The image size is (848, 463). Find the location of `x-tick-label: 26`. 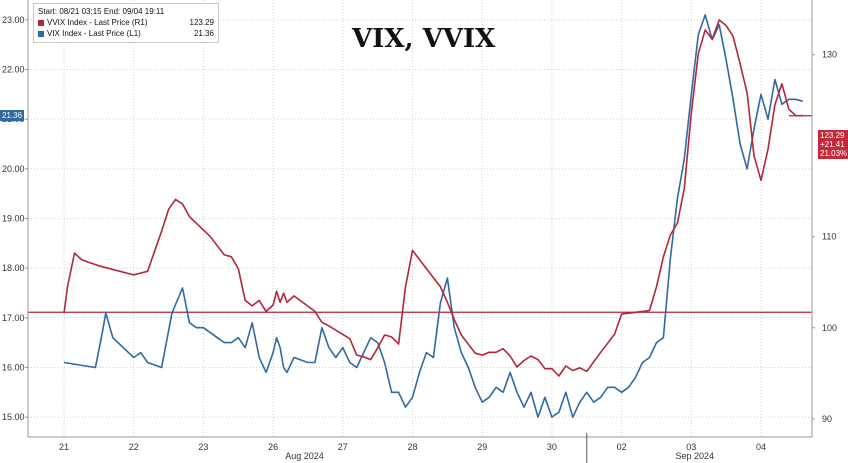

x-tick-label: 26 is located at coordinates (273, 447).